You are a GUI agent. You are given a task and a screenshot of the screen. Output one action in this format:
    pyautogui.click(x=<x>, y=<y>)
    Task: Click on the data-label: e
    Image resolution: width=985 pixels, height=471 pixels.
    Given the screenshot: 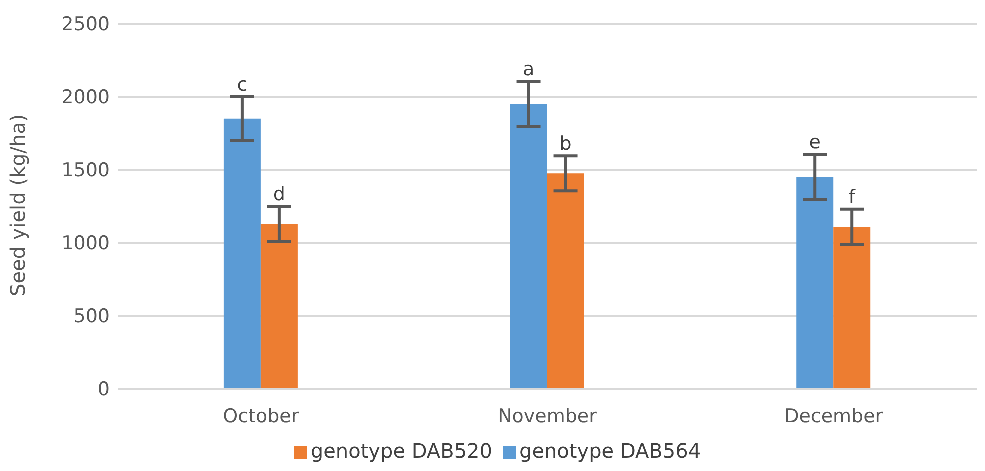 What is the action you would take?
    pyautogui.click(x=815, y=143)
    